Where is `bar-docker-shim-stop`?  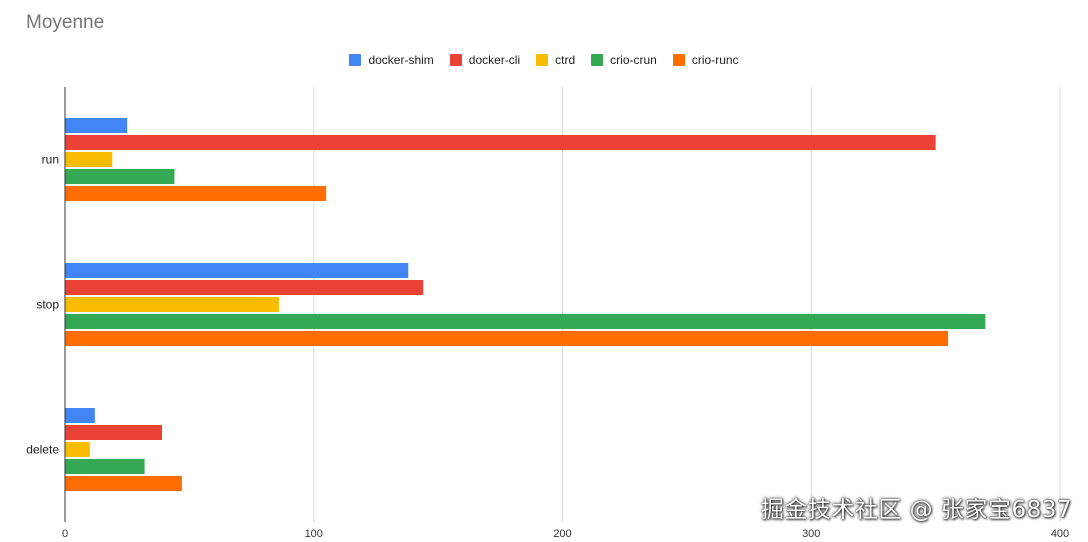
bar-docker-shim-stop is located at coordinates (237, 270).